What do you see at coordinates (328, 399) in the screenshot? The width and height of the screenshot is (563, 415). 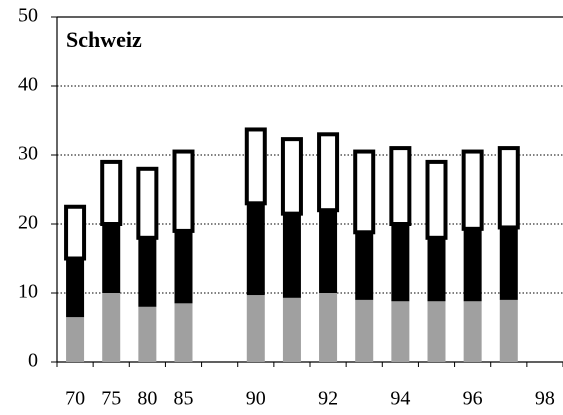 I see `x-tick-label: 92` at bounding box center [328, 399].